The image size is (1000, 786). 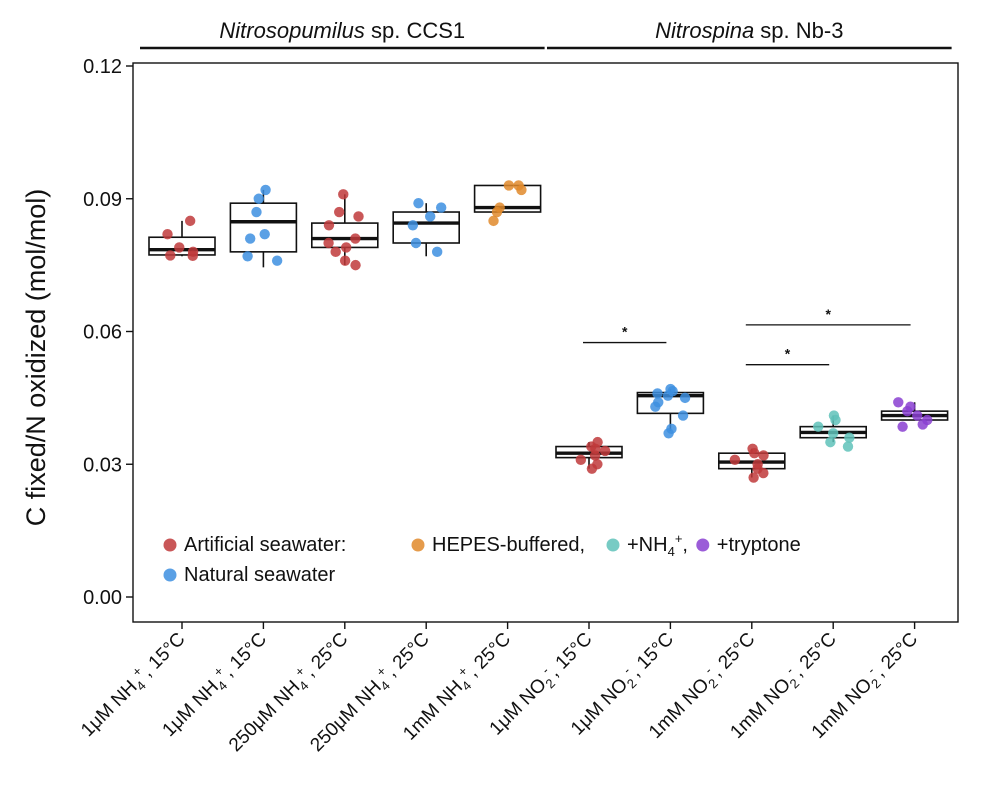 I want to click on y-tick-label: 0.03, so click(x=102, y=465).